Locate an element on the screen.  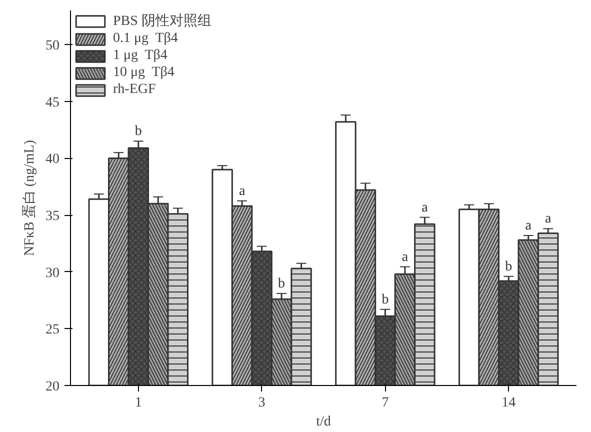
y-tick-label: 30 is located at coordinates (53, 273).